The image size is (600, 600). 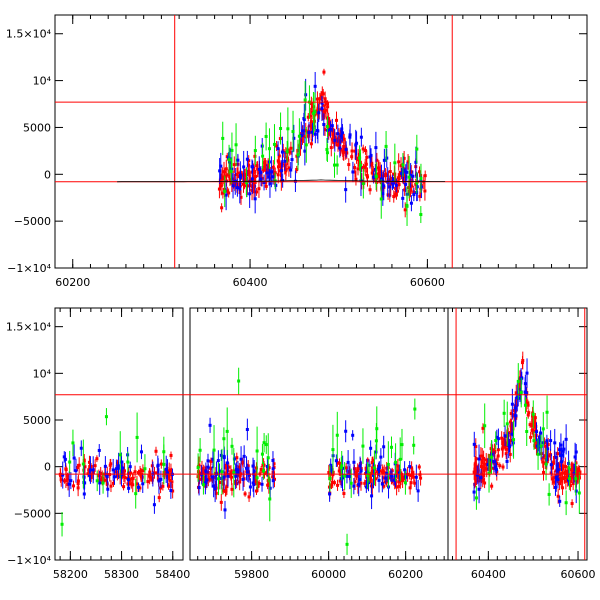 What do you see at coordinates (42, 373) in the screenshot?
I see `y-tick-label: 10⁴` at bounding box center [42, 373].